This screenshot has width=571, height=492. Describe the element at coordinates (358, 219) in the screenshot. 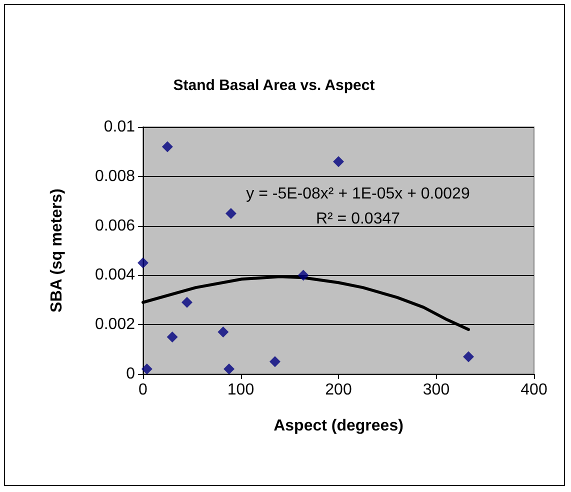

I see `annotation: R² = 0.0347` at that location.